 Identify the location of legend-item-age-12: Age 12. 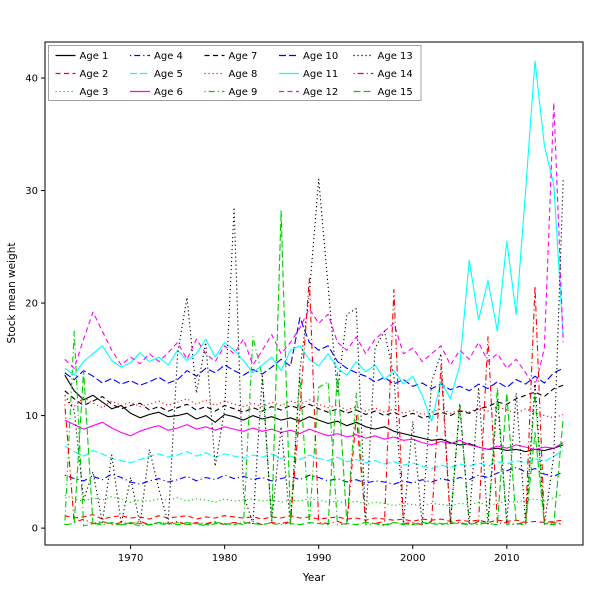
(308, 92).